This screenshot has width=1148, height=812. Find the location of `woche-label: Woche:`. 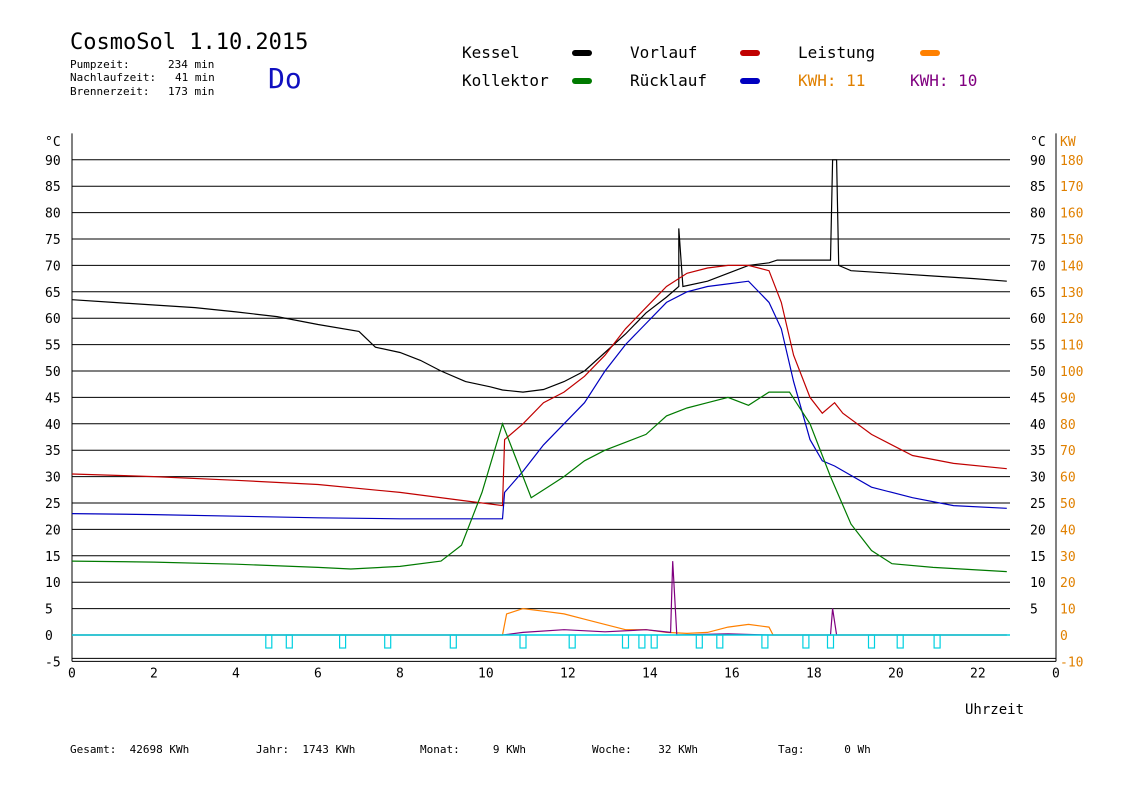

woche-label: Woche: is located at coordinates (612, 749).